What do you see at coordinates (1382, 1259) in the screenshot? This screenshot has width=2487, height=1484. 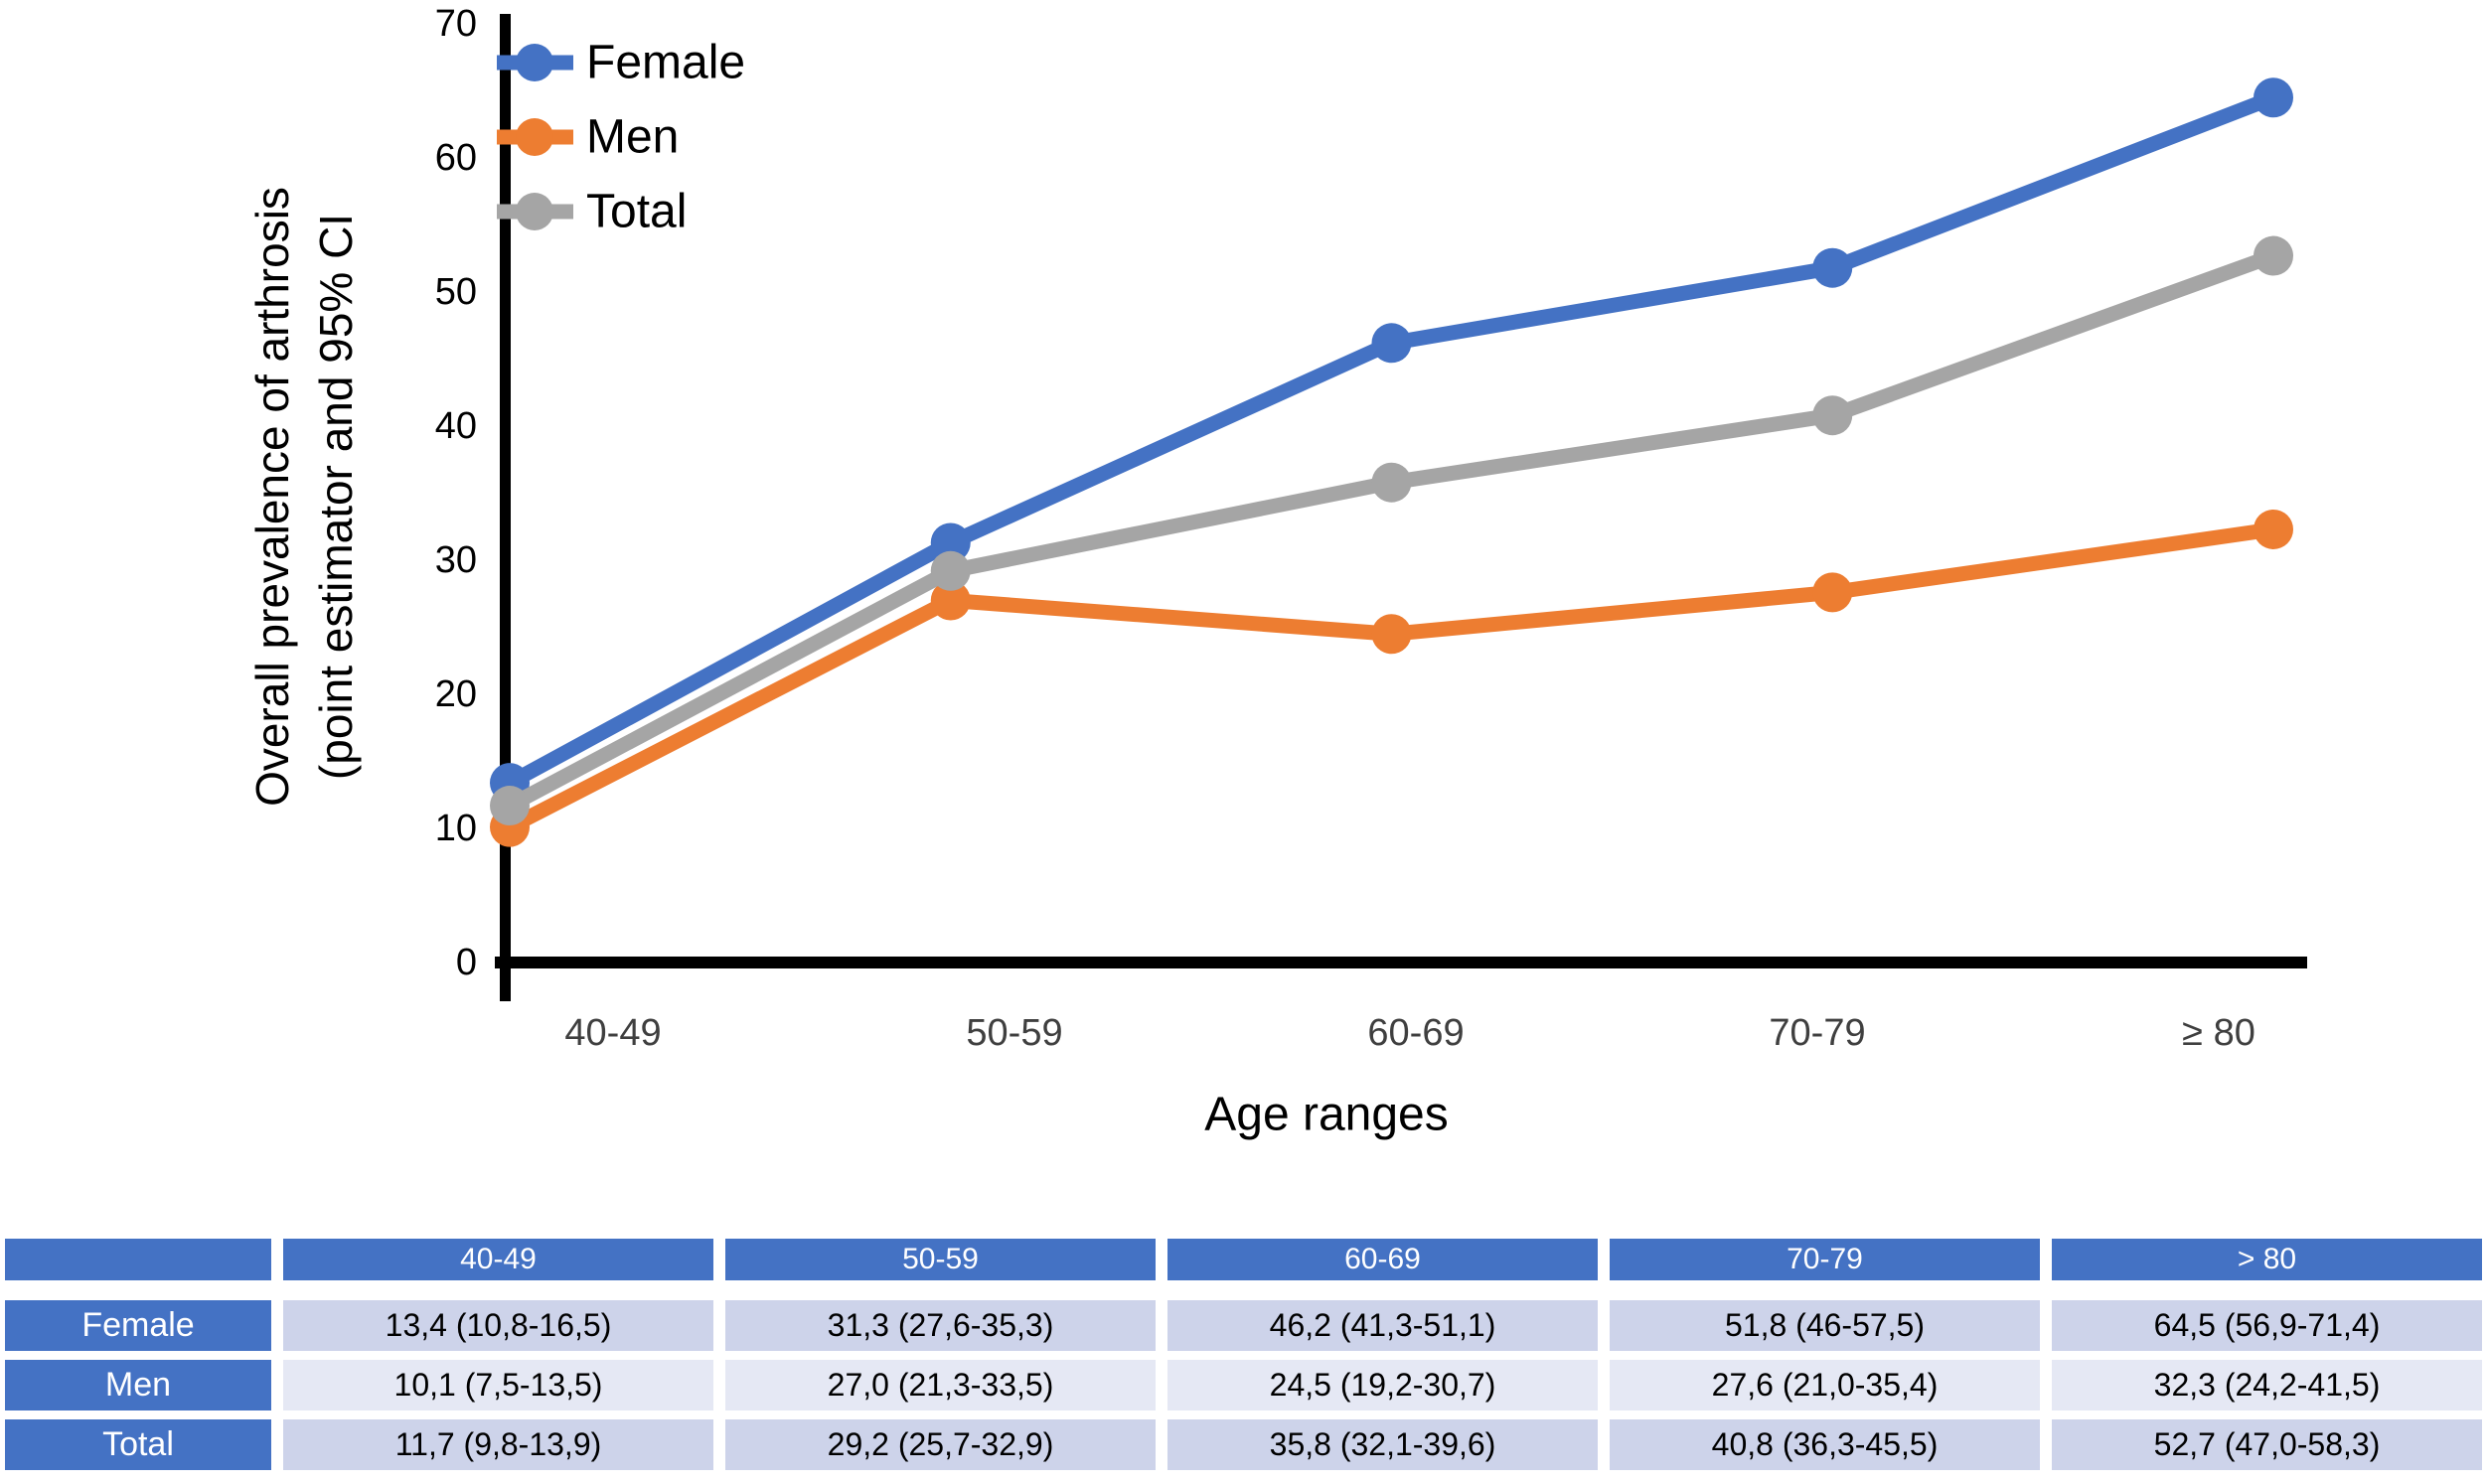 I see `table-header-cell: 60-69` at bounding box center [1382, 1259].